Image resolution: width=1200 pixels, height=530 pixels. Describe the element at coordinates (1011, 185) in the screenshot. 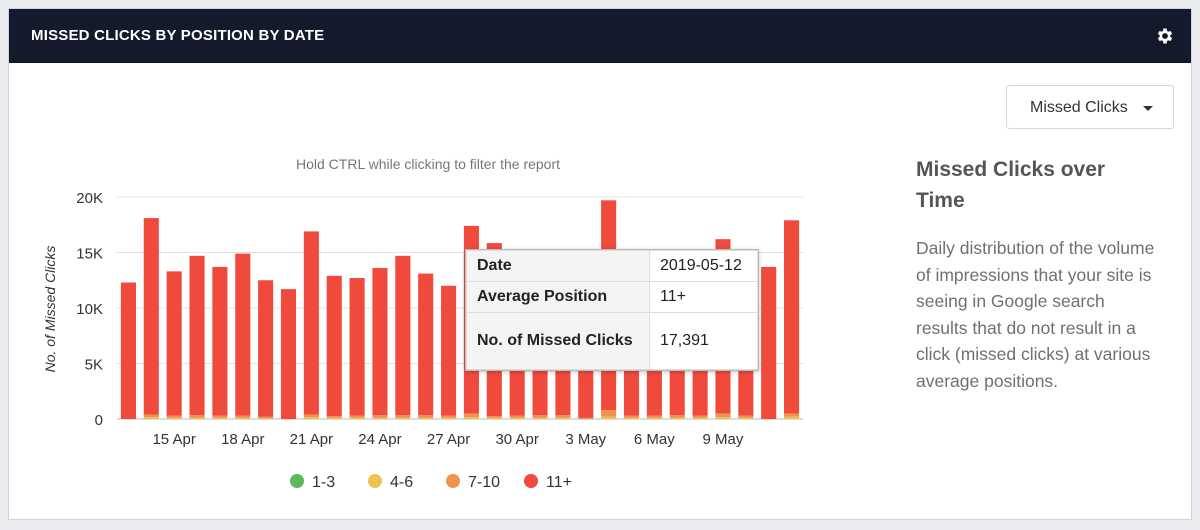

I see `side-title: Missed Clicks over Time` at that location.